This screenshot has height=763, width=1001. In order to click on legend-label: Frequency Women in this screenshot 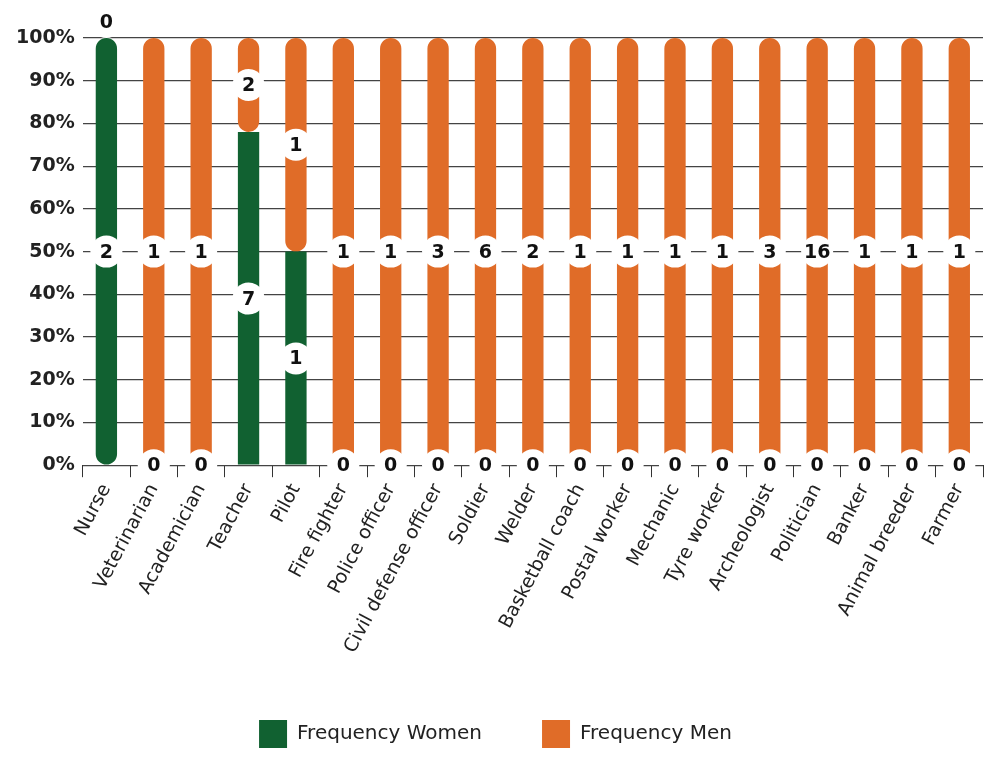, I will do `click(390, 732)`.